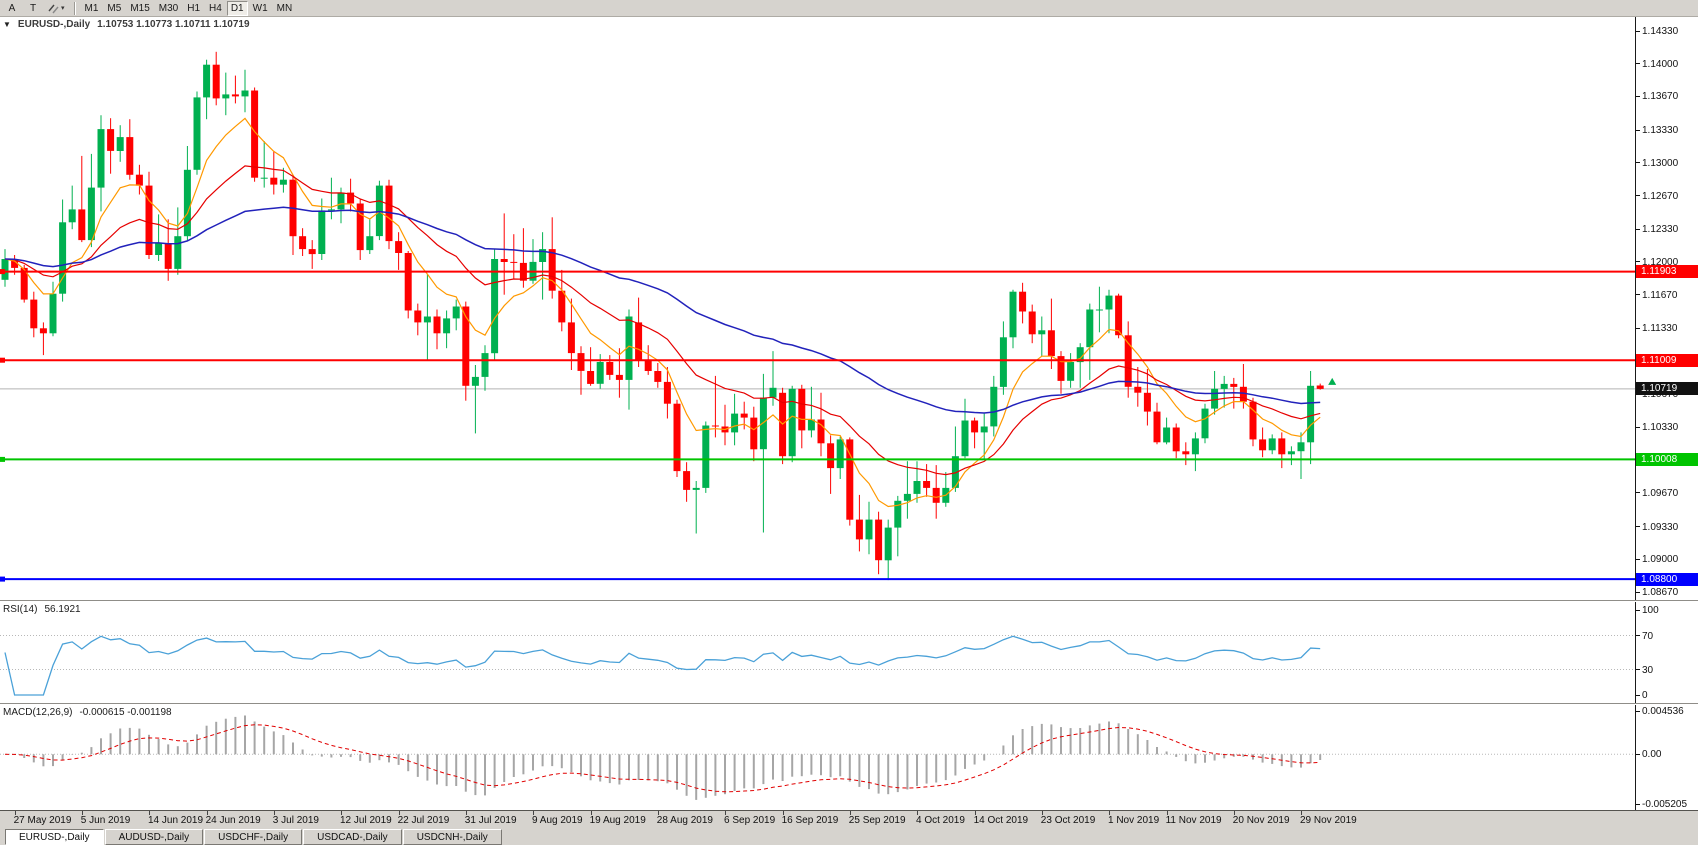  I want to click on date-label: 4 Oct 2019, so click(940, 820).